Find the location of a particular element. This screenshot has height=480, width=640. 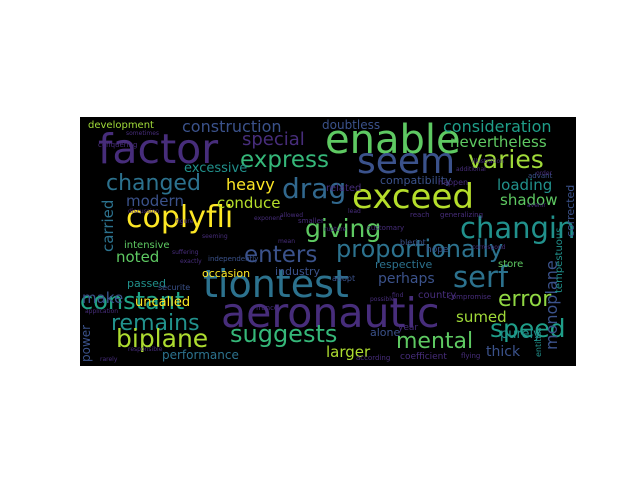

word-hope: hope is located at coordinates (437, 250).